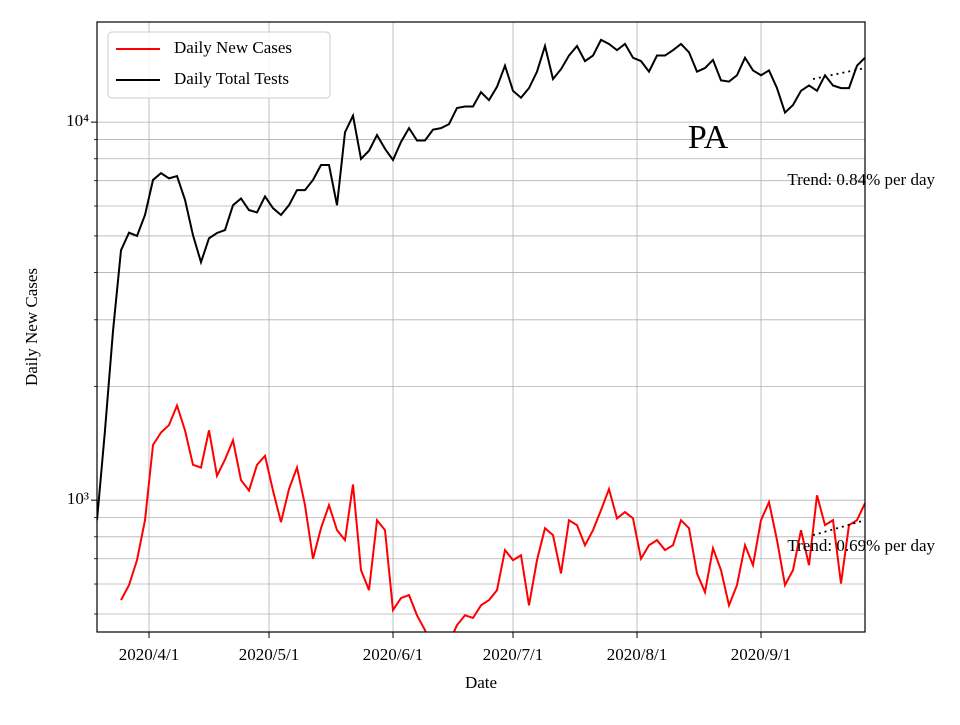 The height and width of the screenshot is (725, 960). Describe the element at coordinates (231, 78) in the screenshot. I see `legend-label: Daily Total Tests` at that location.